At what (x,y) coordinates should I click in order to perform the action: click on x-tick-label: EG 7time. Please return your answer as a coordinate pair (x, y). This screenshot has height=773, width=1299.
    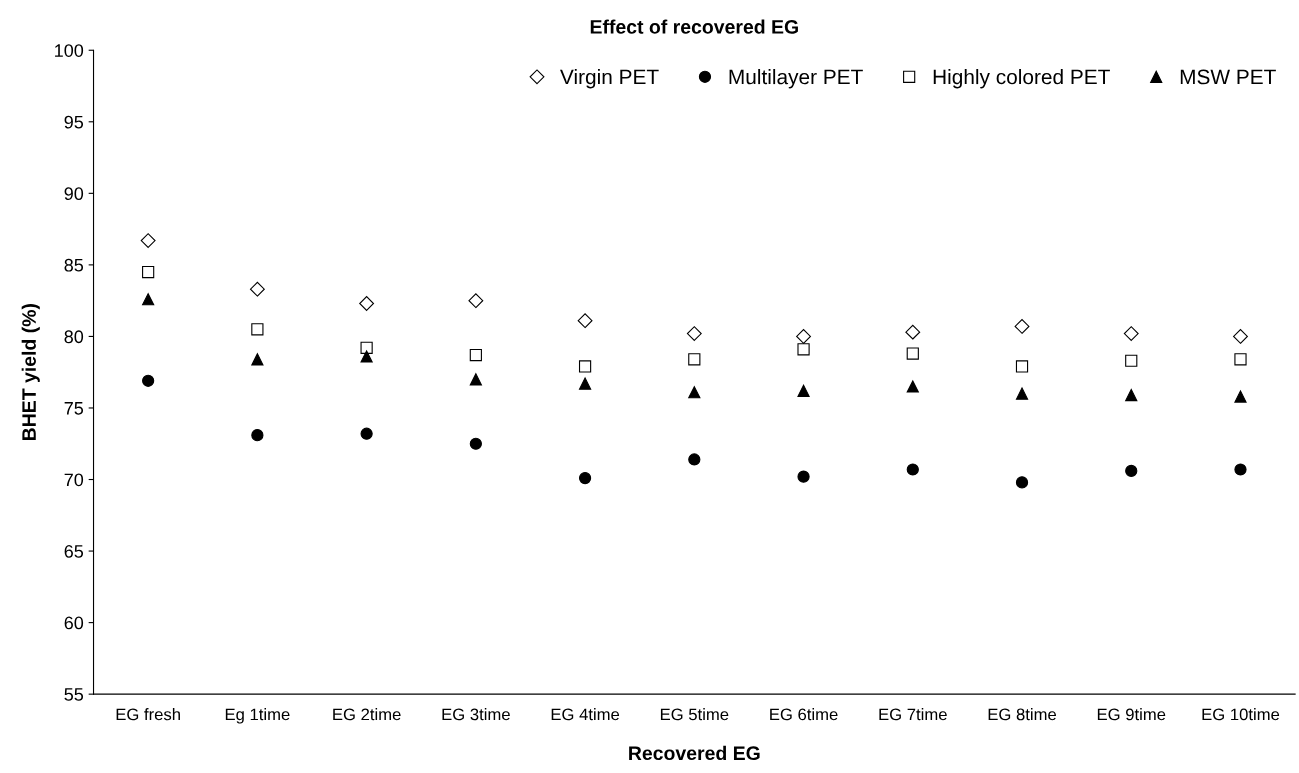
    Looking at the image, I should click on (913, 714).